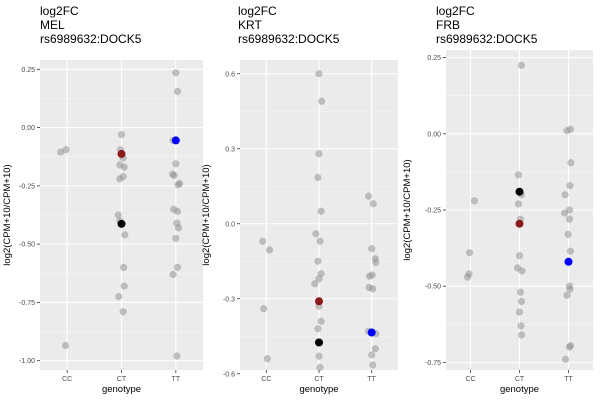 The image size is (600, 400). I want to click on y-tick-label: 0.3, so click(230, 149).